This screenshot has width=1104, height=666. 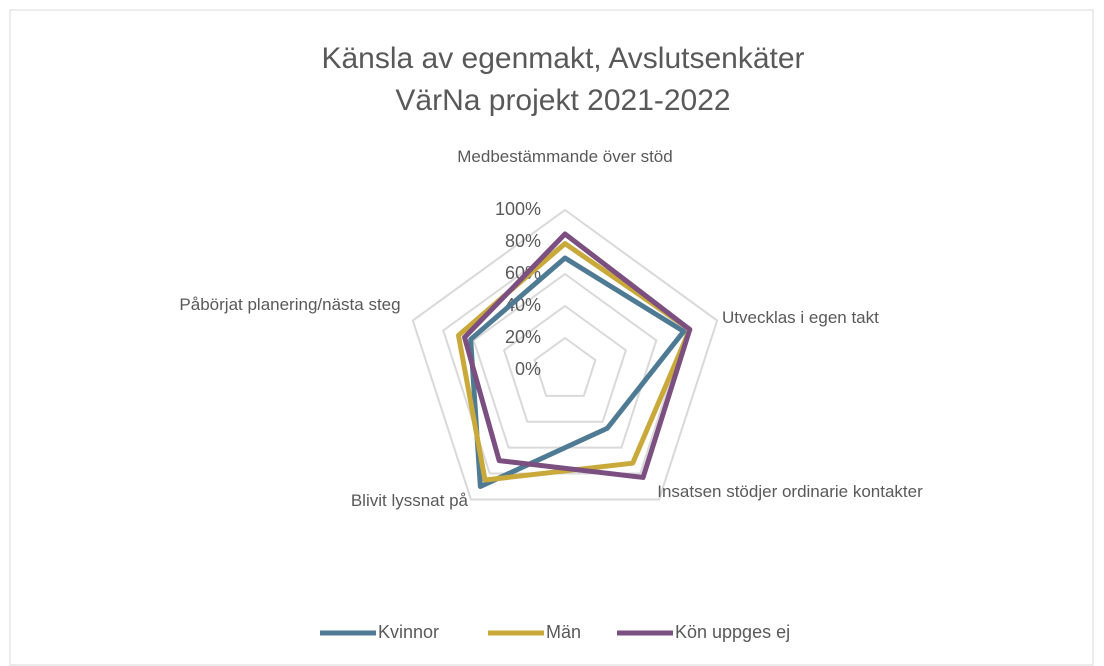 I want to click on chart-title: Känsla av egenmakt, Avslutsenkäter, so click(x=562, y=58).